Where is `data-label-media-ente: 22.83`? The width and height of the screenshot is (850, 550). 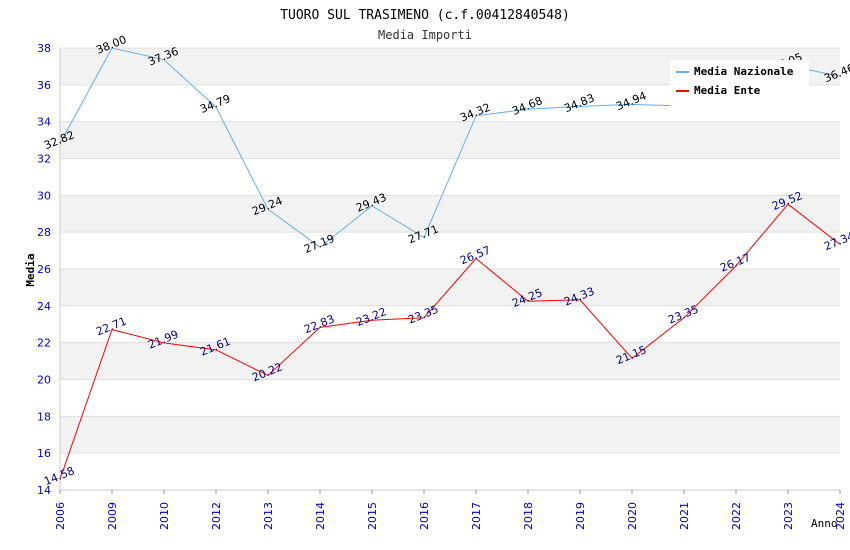
data-label-media-ente: 22.83 is located at coordinates (319, 324).